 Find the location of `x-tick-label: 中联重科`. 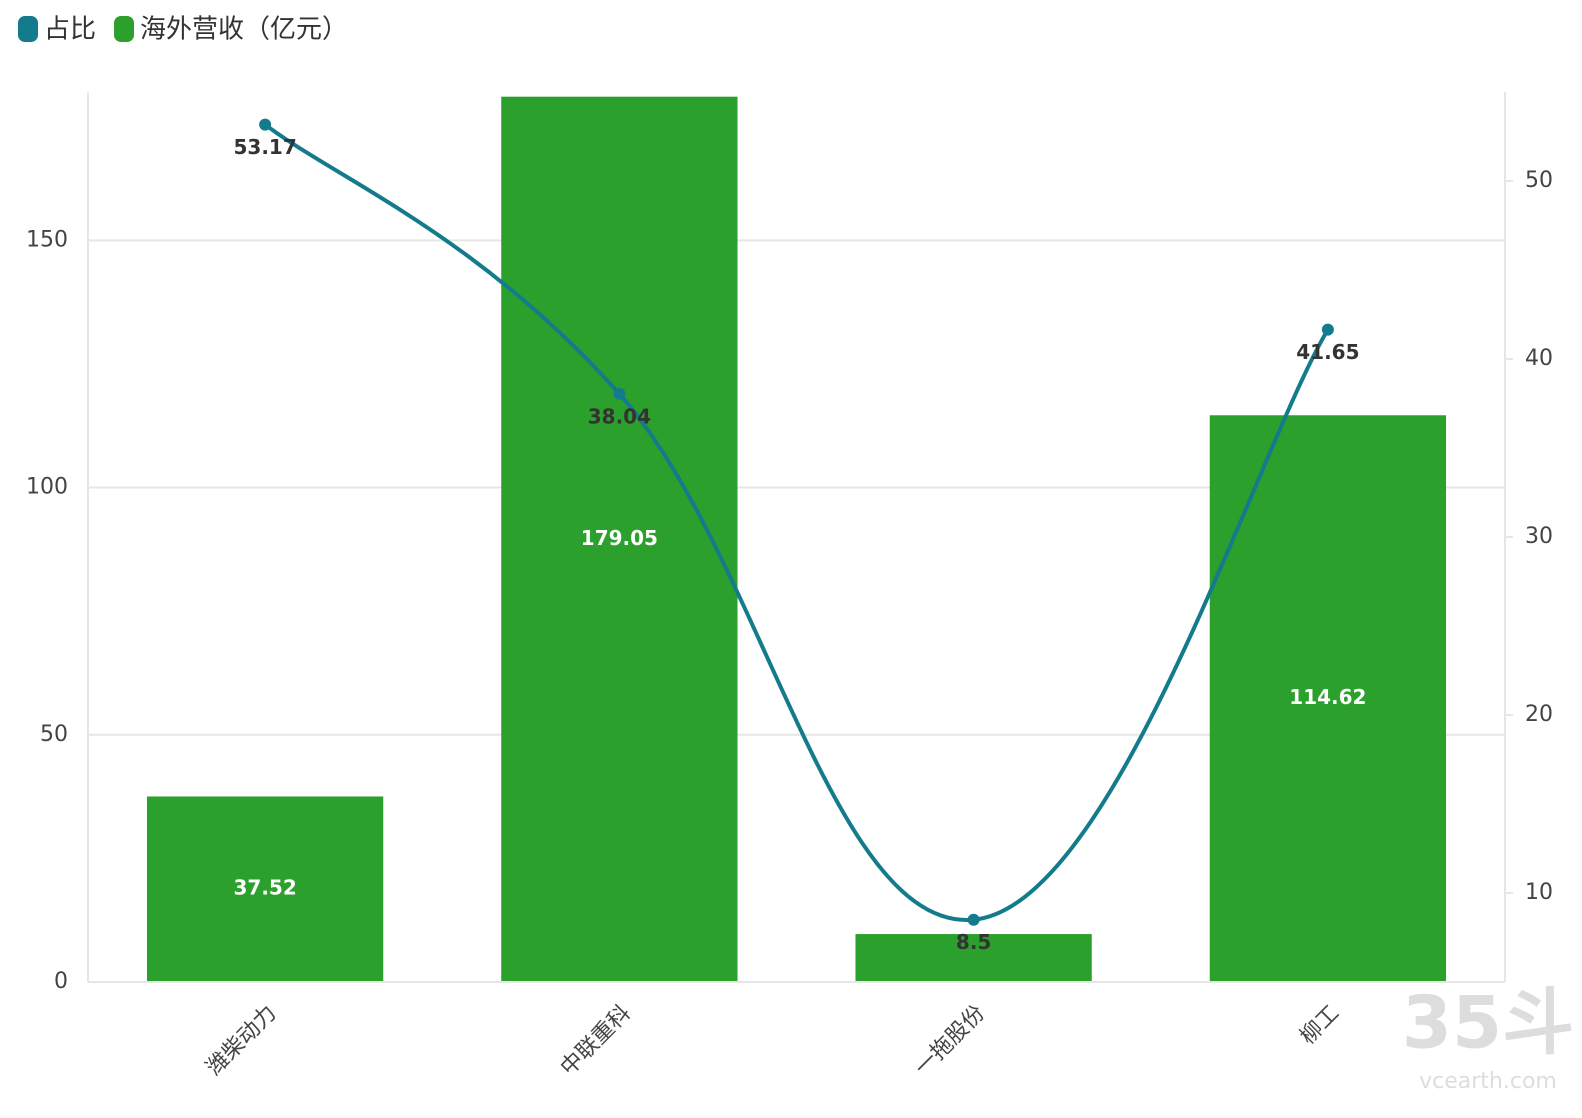

x-tick-label: 中联重科 is located at coordinates (596, 1041).